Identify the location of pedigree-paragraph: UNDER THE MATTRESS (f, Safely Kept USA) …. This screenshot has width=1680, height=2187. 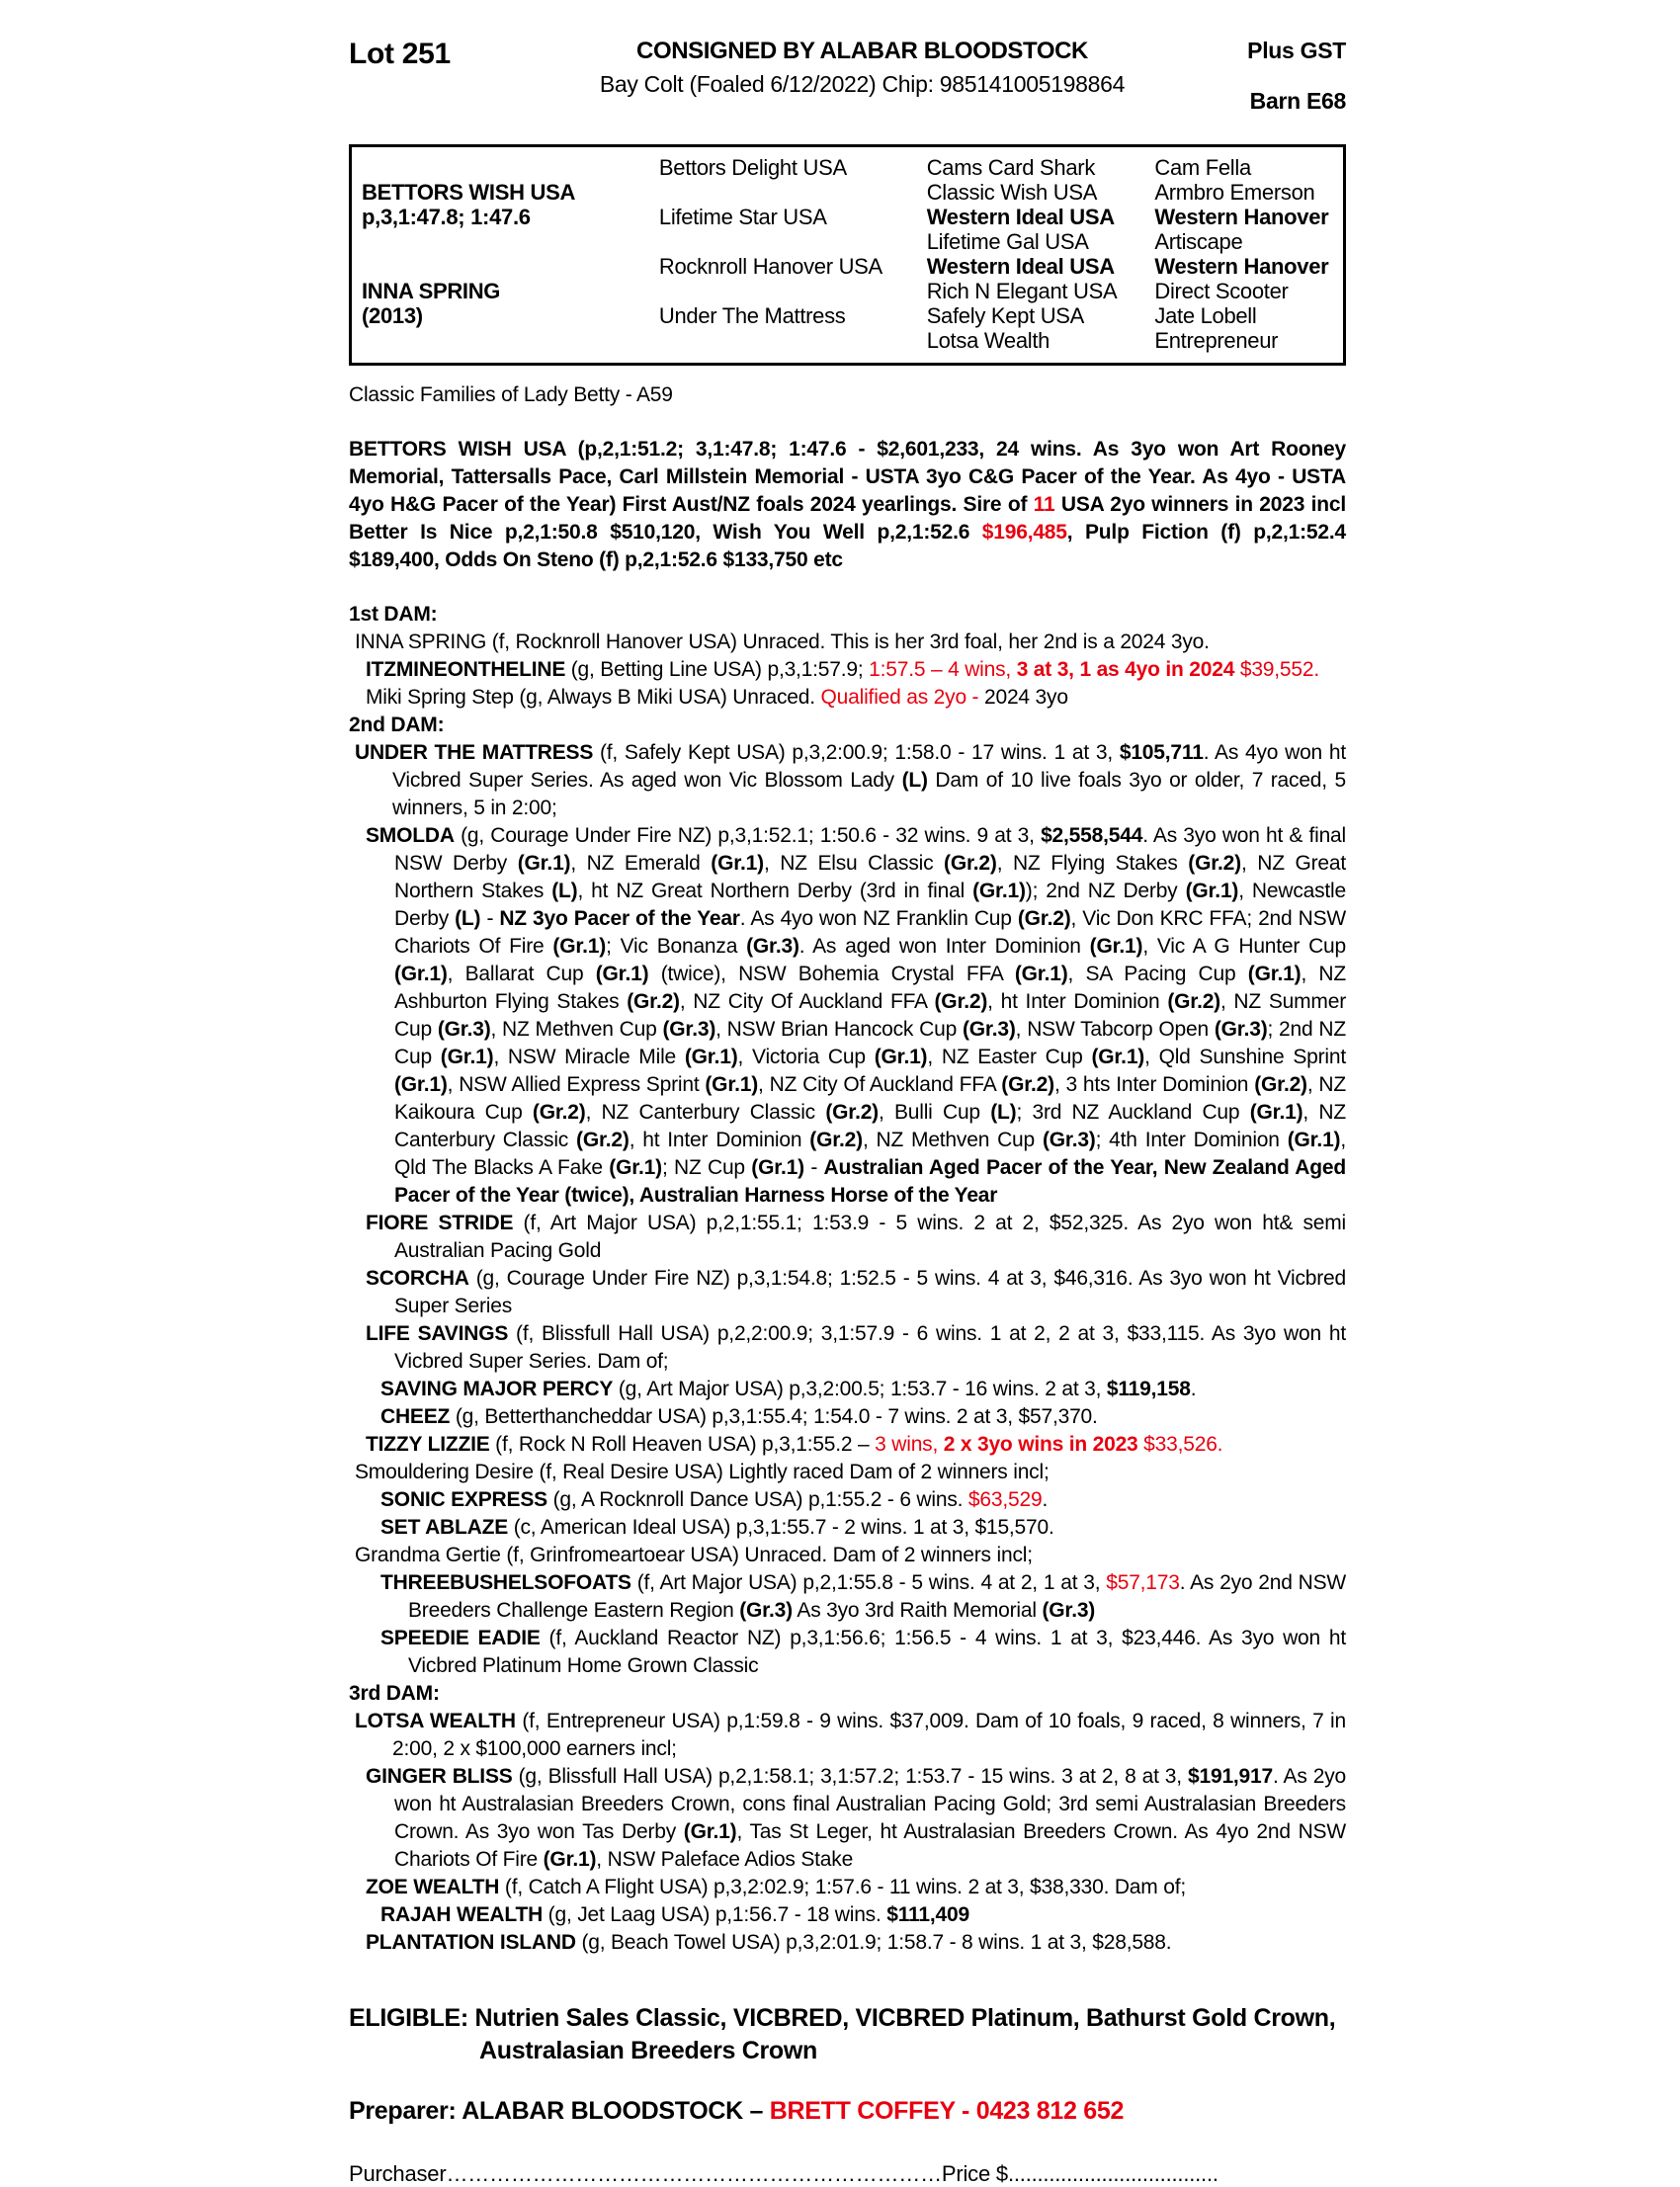
(850, 780).